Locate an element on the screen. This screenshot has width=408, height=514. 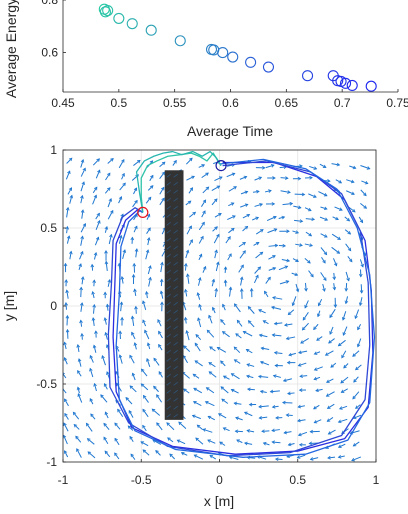
bottom-x-ticks: -1 -0.5 0 0.5 1 is located at coordinates (219, 473).